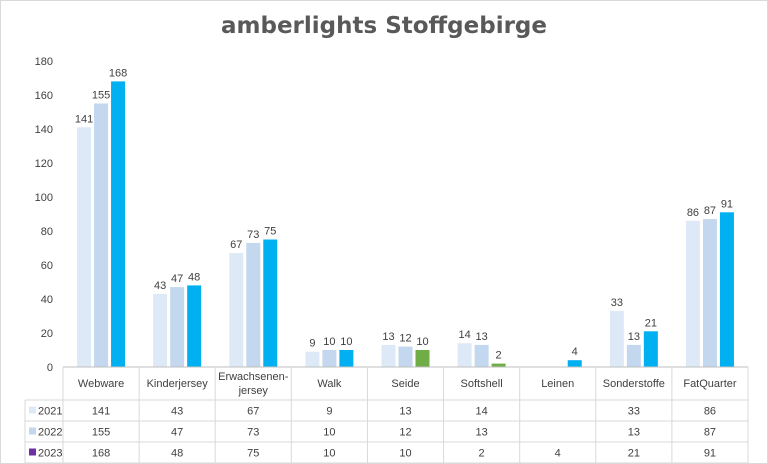 This screenshot has height=464, width=768. Describe the element at coordinates (270, 232) in the screenshot. I see `data-label: 75` at that location.